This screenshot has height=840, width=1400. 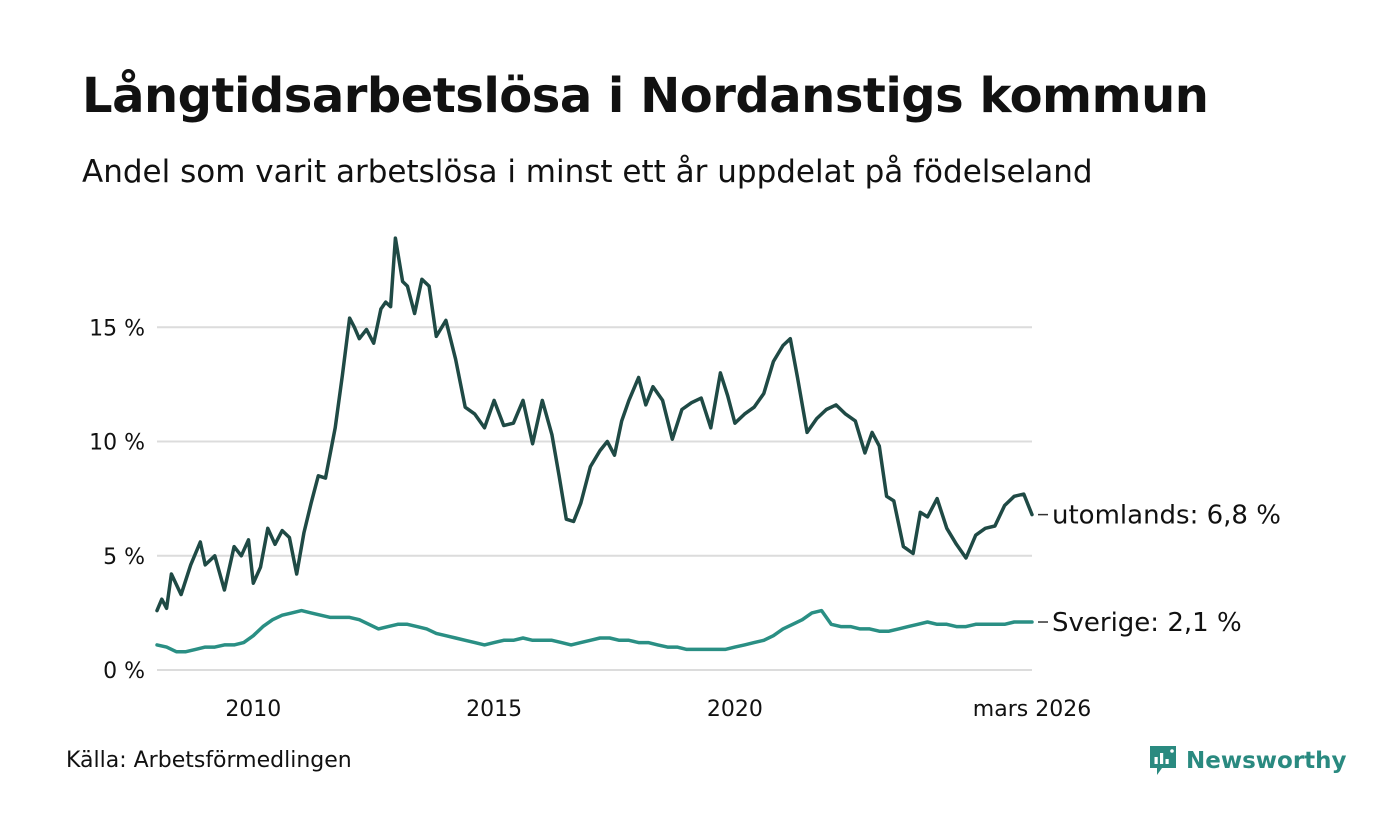 I want to click on y-tick-label: 5 %, so click(x=124, y=557).